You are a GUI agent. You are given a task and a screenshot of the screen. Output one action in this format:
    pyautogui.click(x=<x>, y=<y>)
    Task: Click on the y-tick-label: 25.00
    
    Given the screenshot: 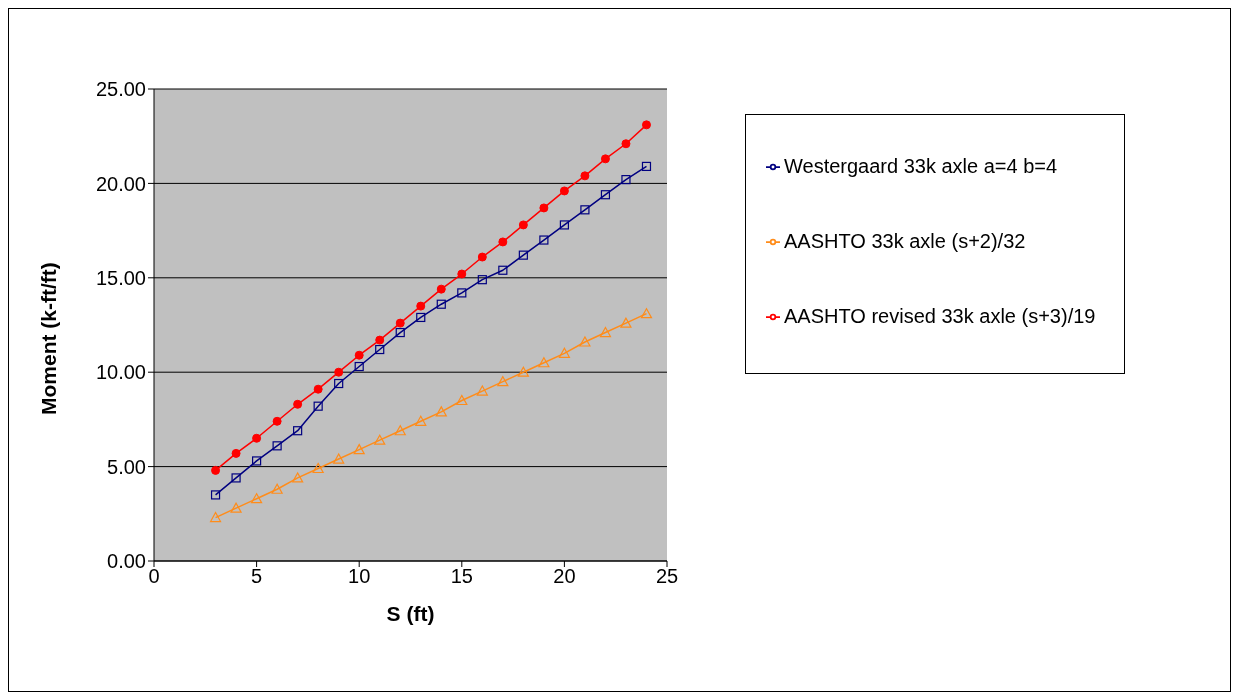 What is the action you would take?
    pyautogui.click(x=120, y=89)
    